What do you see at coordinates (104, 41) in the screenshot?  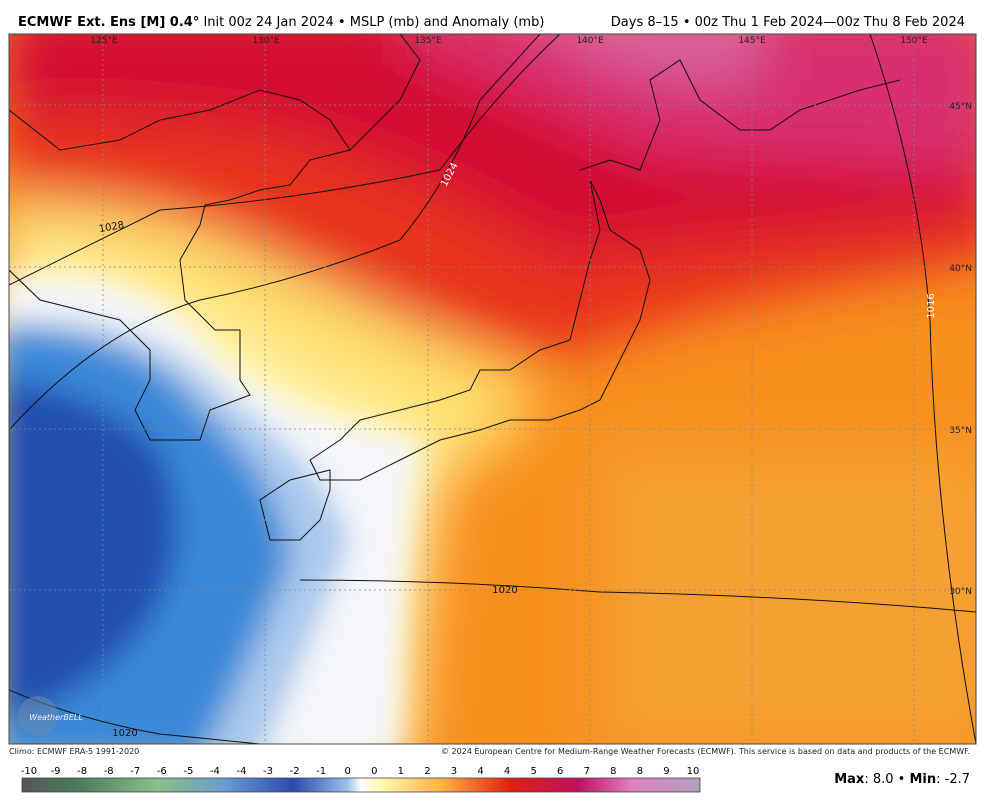 I see `lon-label: 125°E` at bounding box center [104, 41].